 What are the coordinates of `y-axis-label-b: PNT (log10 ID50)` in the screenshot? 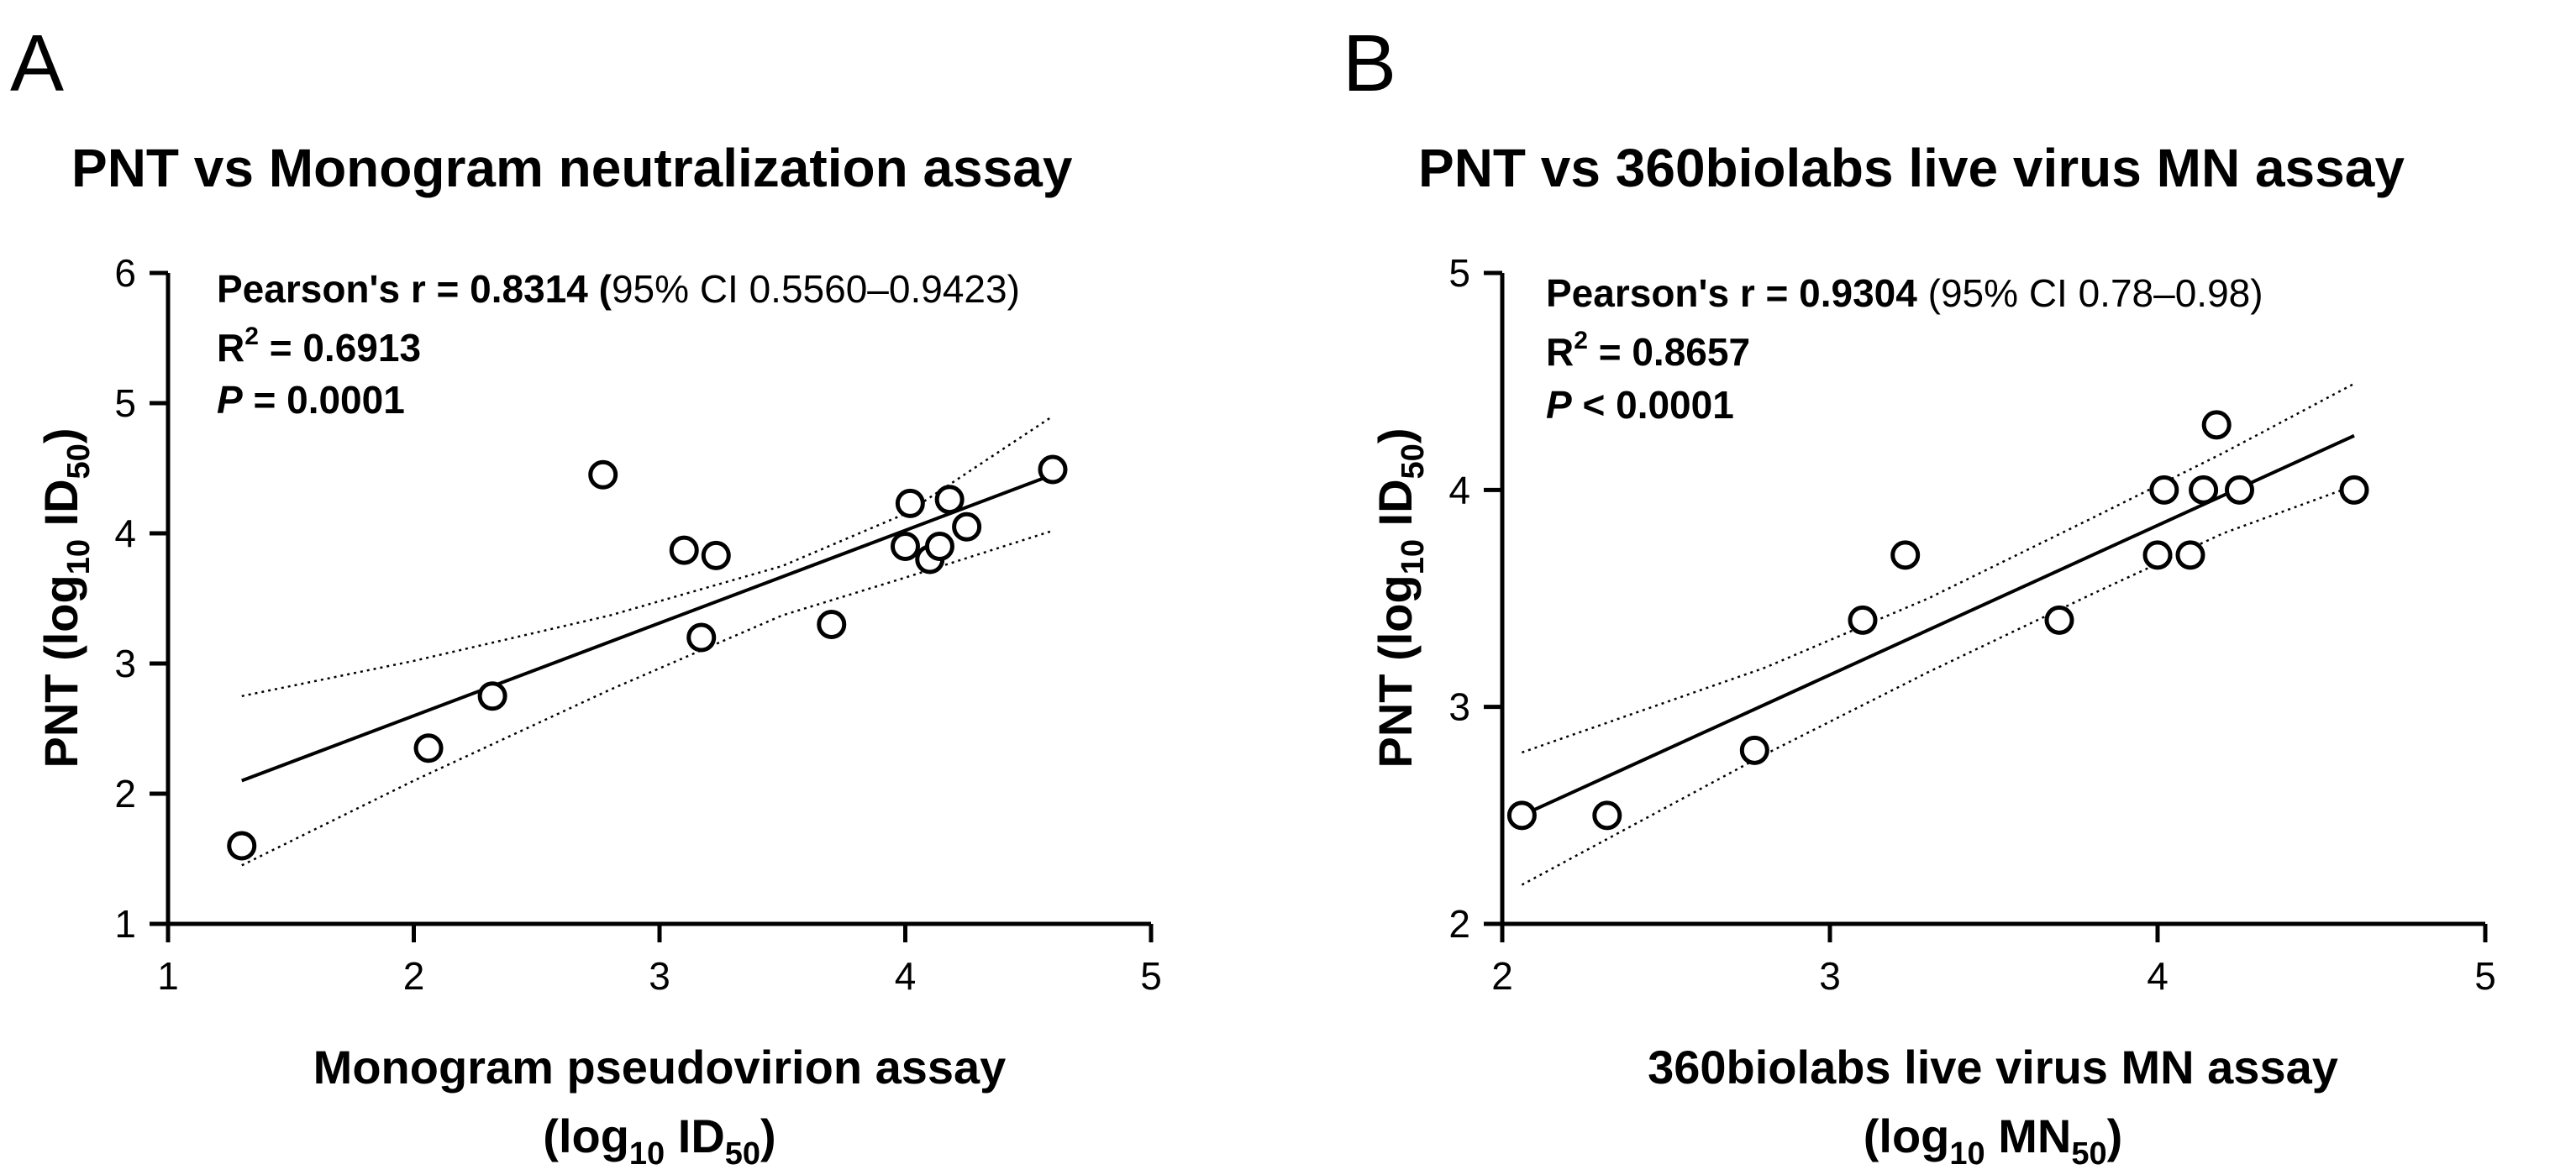 It's located at (1400, 598).